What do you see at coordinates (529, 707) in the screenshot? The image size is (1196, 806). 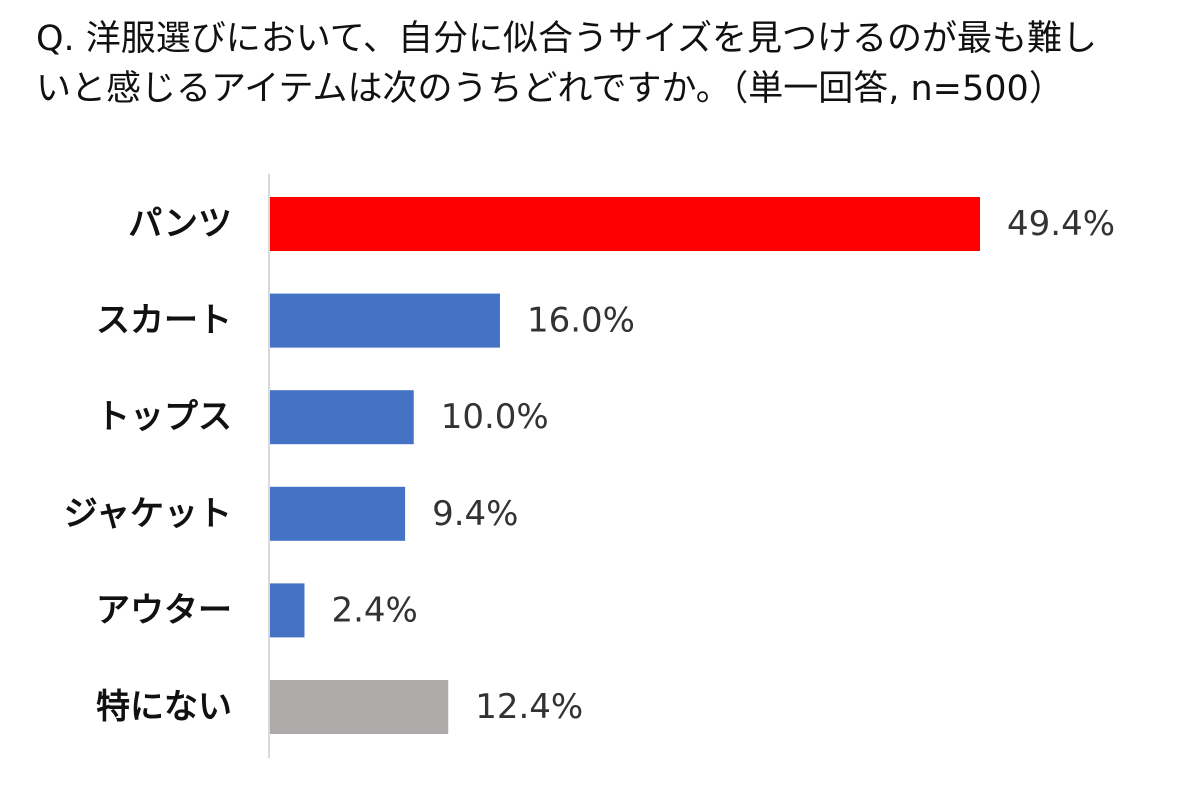 I see `value-label-6: 12.4%` at bounding box center [529, 707].